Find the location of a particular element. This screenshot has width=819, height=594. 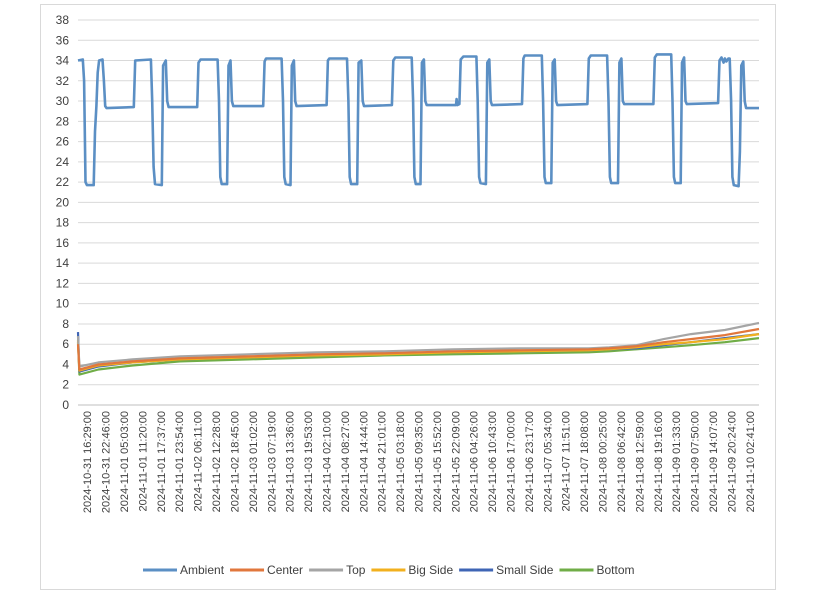

y-tick-label: 0 is located at coordinates (65, 405).